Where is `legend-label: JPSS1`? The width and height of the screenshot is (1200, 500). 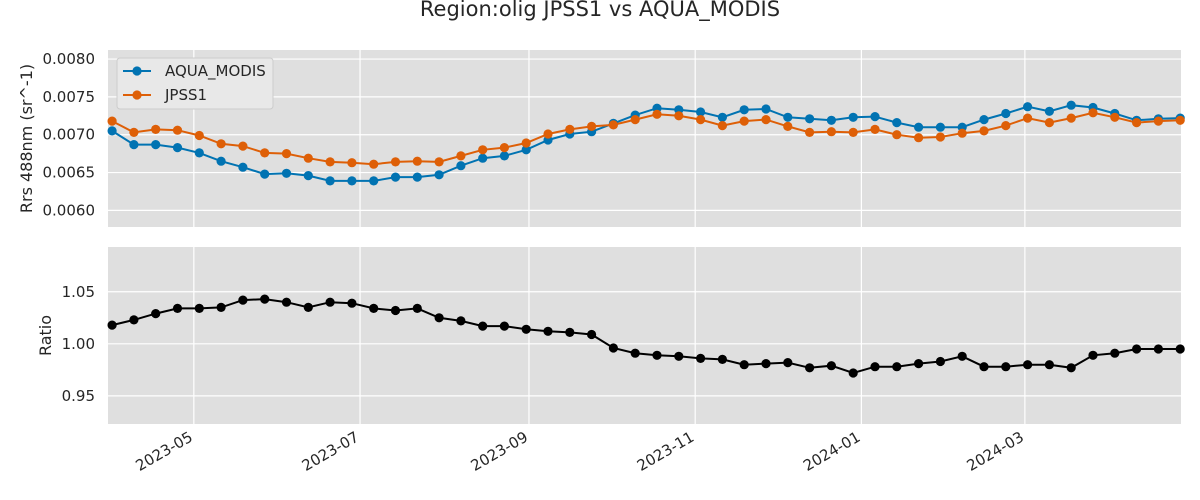
legend-label: JPSS1 is located at coordinates (185, 95).